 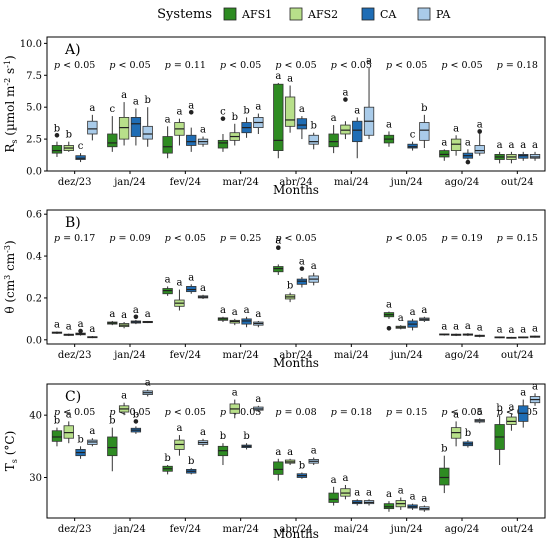 I want to click on y-axis-label: Ts (°C), so click(x=11, y=451).